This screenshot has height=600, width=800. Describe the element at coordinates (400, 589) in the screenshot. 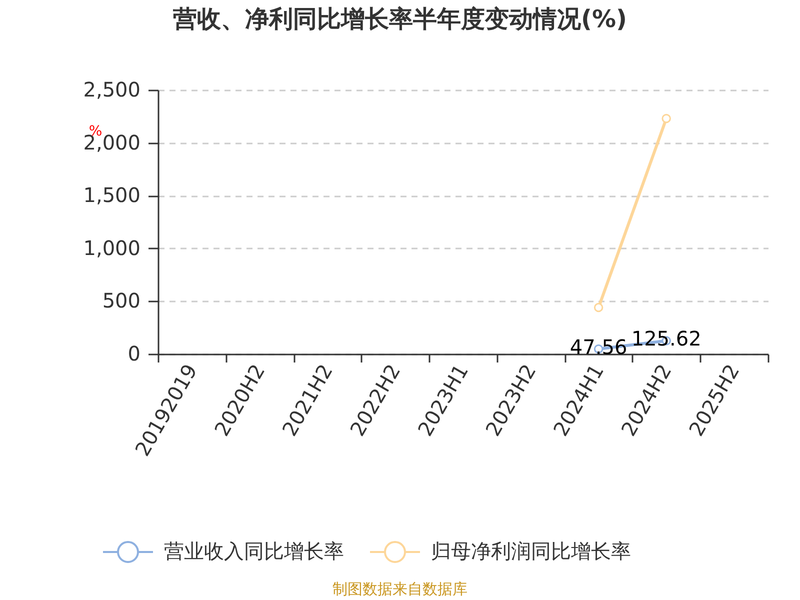

I see `text: 制图数据来自数据库` at that location.